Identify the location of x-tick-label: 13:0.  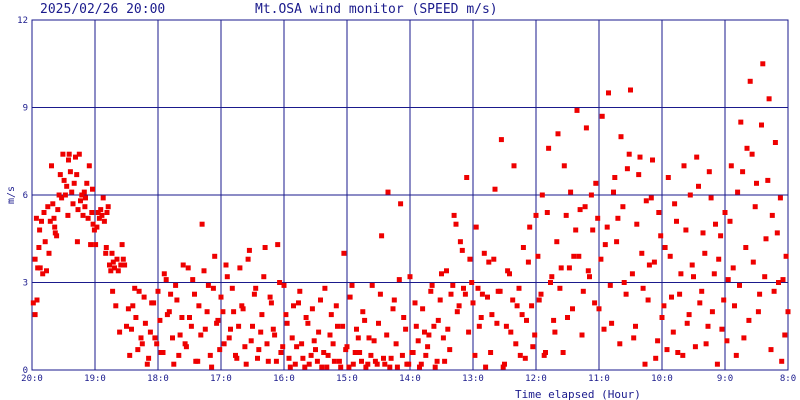
(473, 379).